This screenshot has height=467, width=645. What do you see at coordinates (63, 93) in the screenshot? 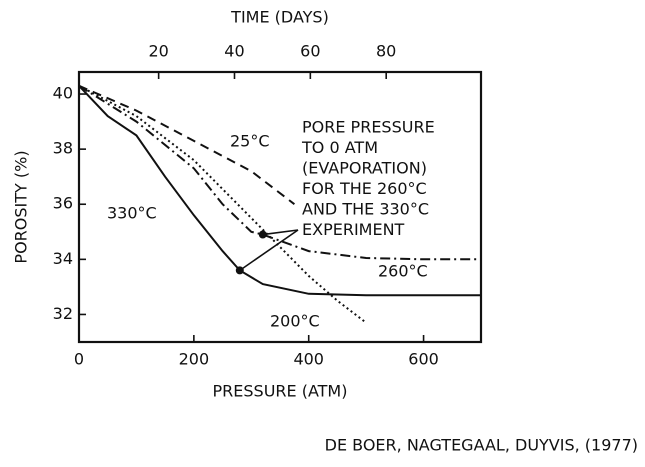
I see `y-tick-label: 40` at bounding box center [63, 93].